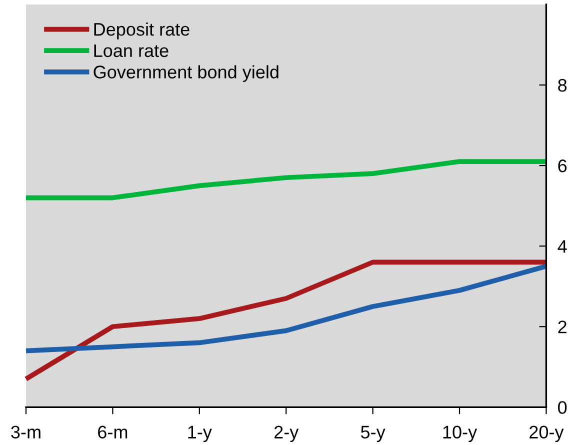 This screenshot has height=445, width=578. I want to click on x-tick-label: 6-m, so click(113, 432).